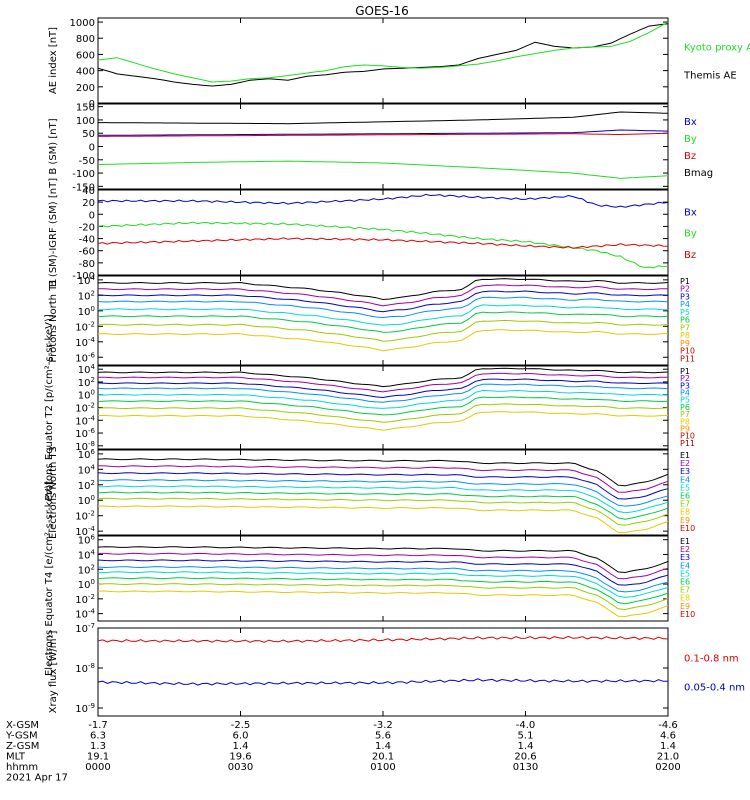 The height and width of the screenshot is (800, 750). I want to click on y-tick-label: 150, so click(85, 108).